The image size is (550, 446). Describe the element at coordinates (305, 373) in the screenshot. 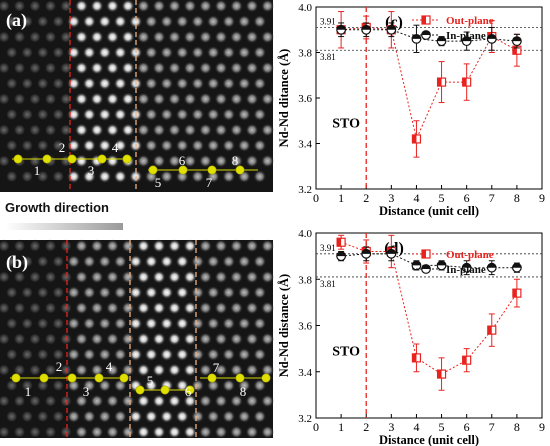

I see `y-tick-label: 3.4` at that location.